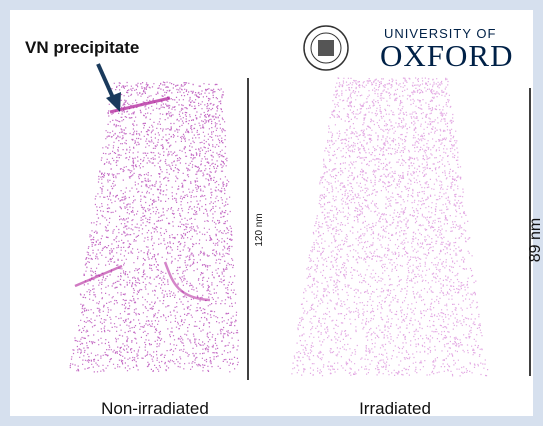 The width and height of the screenshot is (543, 426). What do you see at coordinates (106, 82) in the screenshot?
I see `arrow` at bounding box center [106, 82].